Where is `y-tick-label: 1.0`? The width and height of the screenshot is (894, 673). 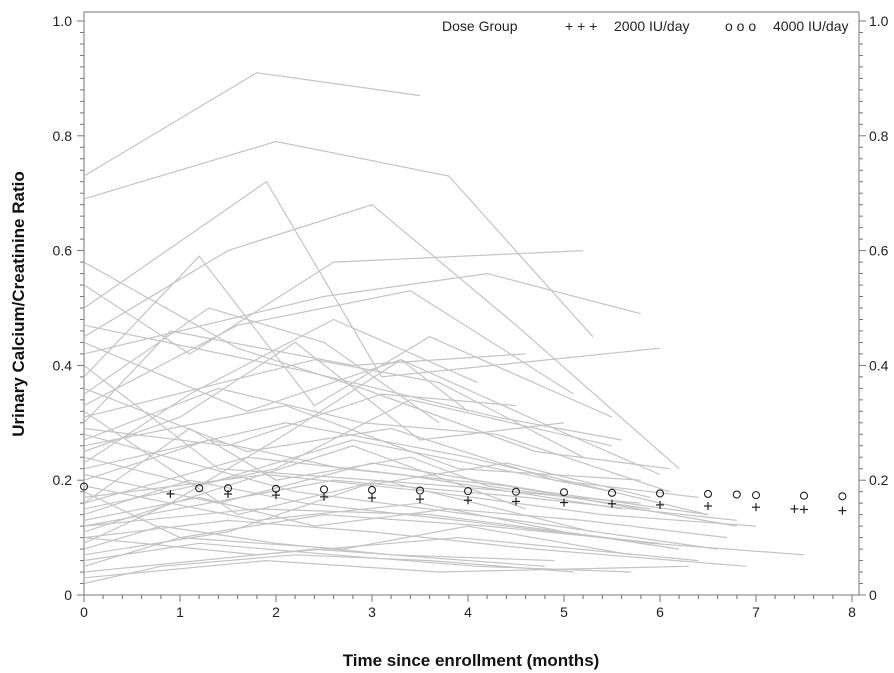 y-tick-label: 1.0 is located at coordinates (63, 21).